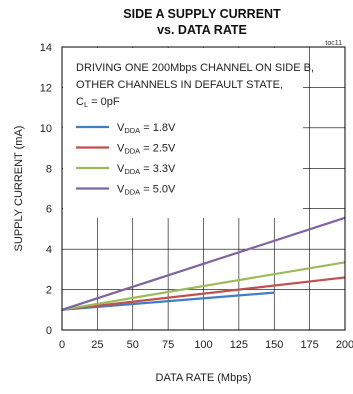 The image size is (353, 394). I want to click on y-tick-label: 0, so click(49, 331).